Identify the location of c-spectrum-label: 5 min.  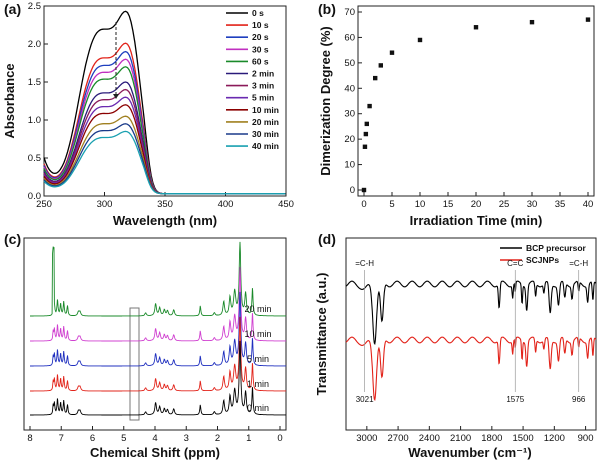
(258, 359).